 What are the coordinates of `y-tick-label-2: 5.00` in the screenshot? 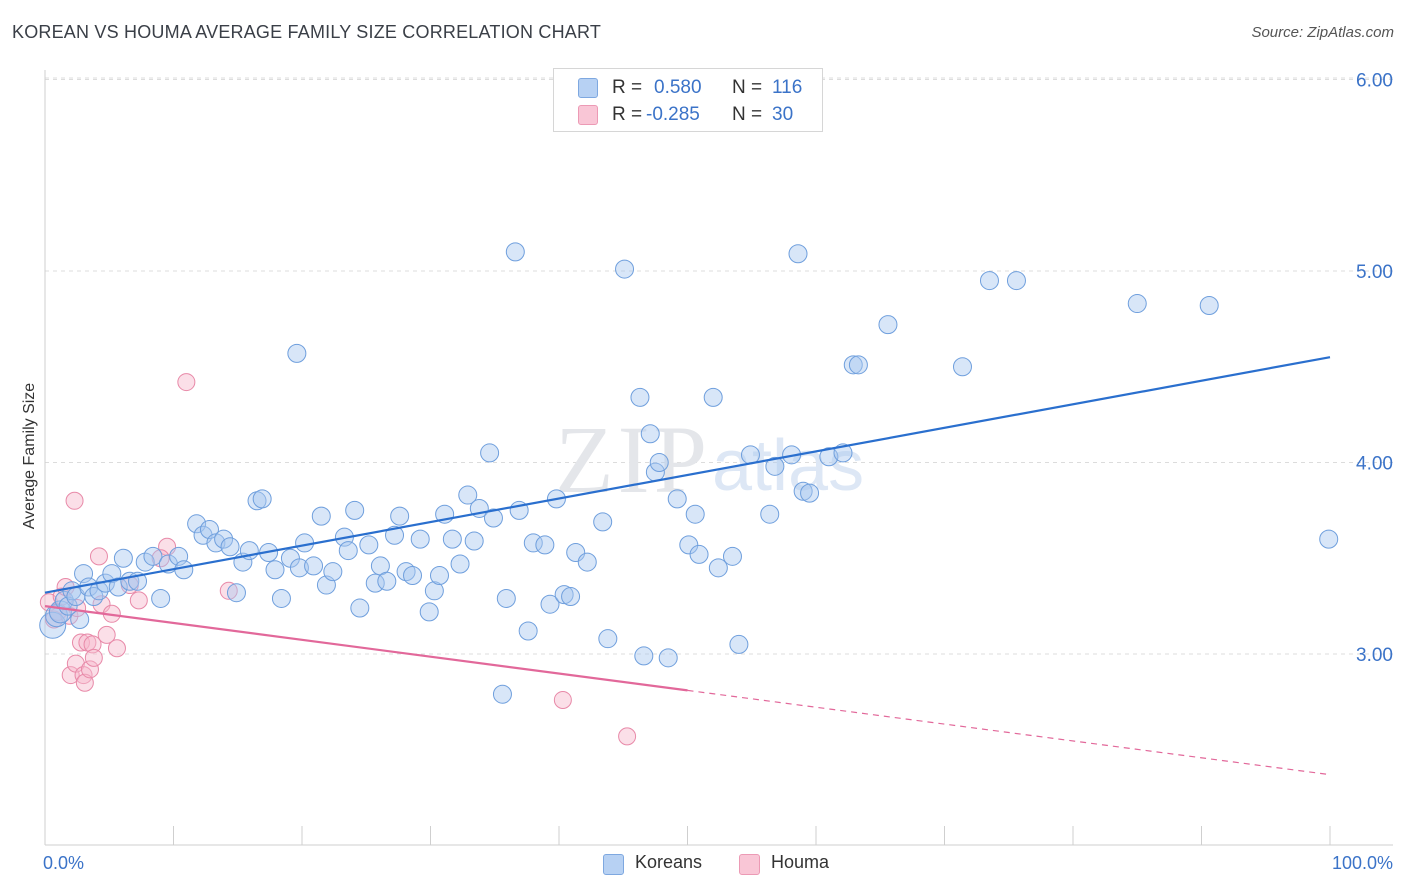 It's located at (1374, 272).